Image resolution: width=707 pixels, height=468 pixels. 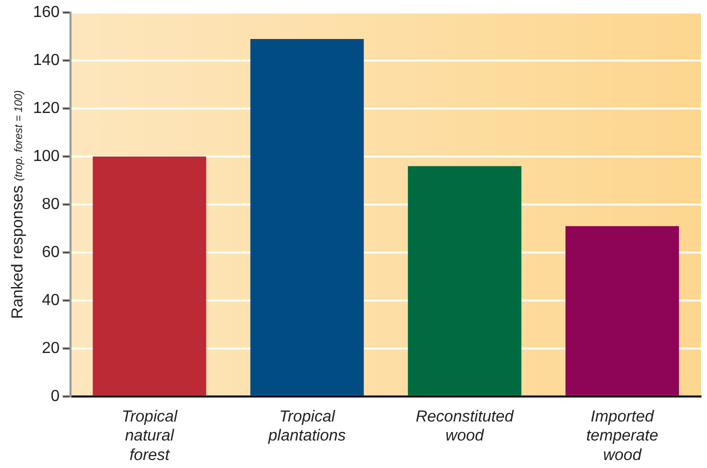 I want to click on y-tick-label: 40, so click(x=51, y=300).